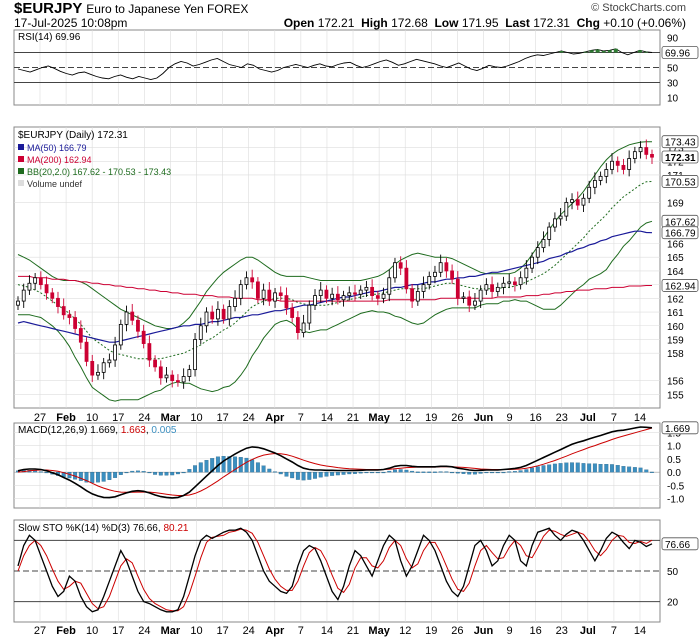  I want to click on legend-swatch, so click(21, 183).